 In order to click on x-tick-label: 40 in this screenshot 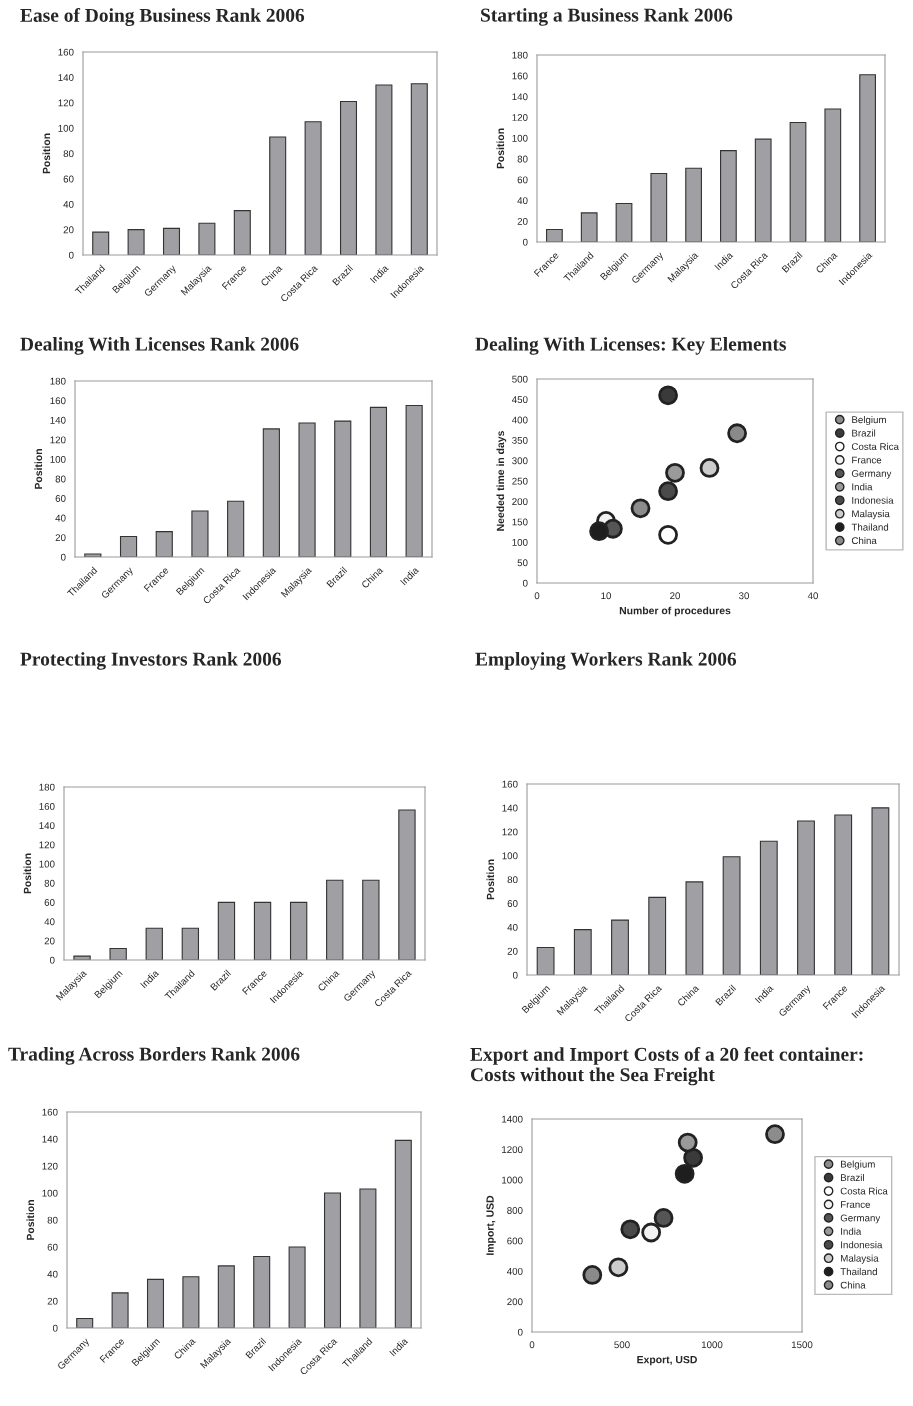, I will do `click(813, 596)`.